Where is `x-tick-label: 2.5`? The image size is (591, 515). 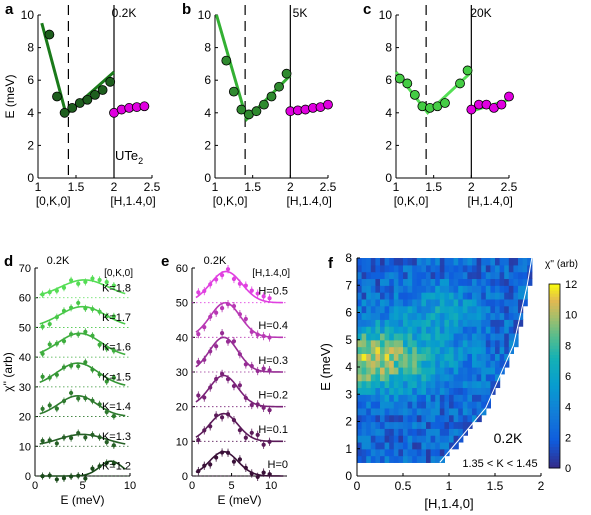 x-tick-label: 2.5 is located at coordinates (152, 187).